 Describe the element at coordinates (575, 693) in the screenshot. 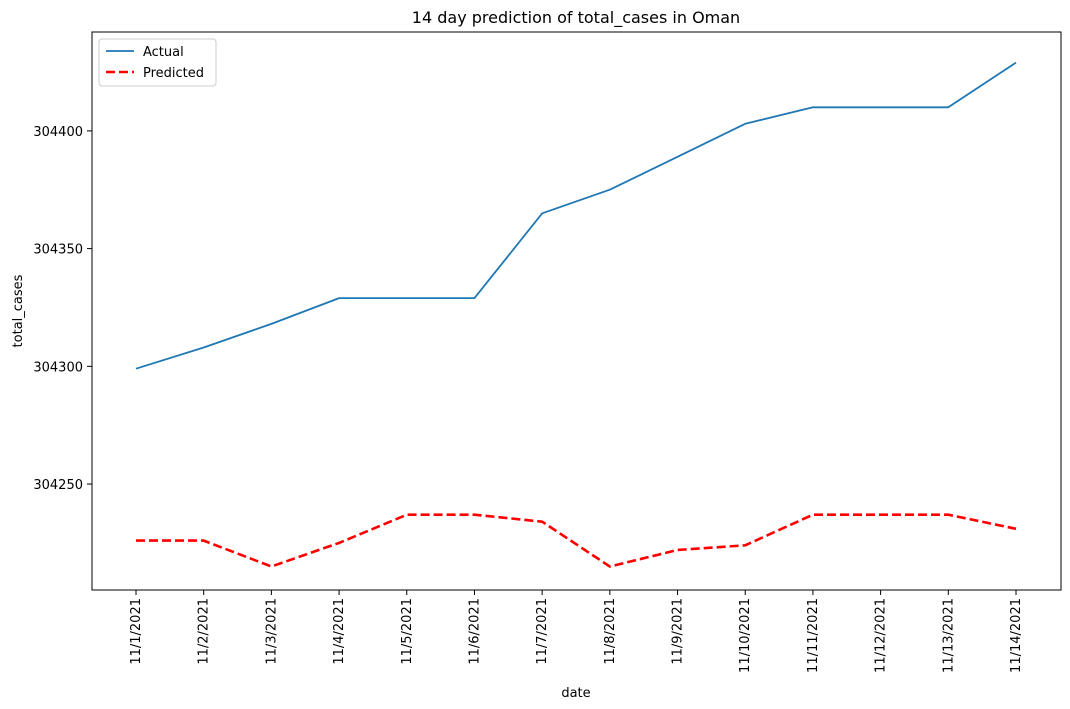

I see `x-axis-label: date` at that location.